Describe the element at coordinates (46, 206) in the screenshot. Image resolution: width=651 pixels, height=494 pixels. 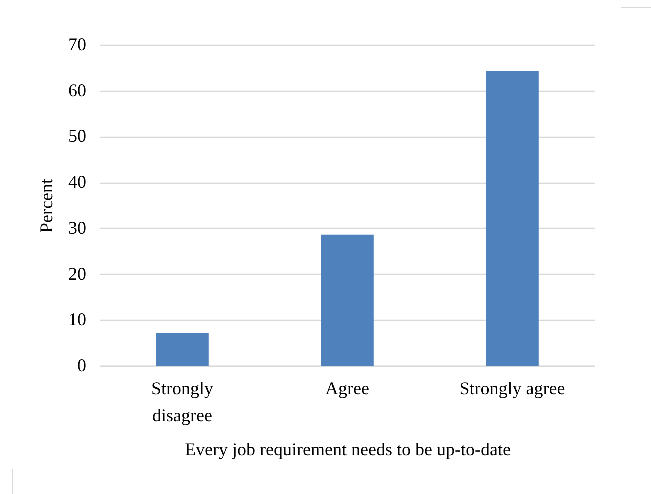
I see `y-axis-title: Percent` at that location.